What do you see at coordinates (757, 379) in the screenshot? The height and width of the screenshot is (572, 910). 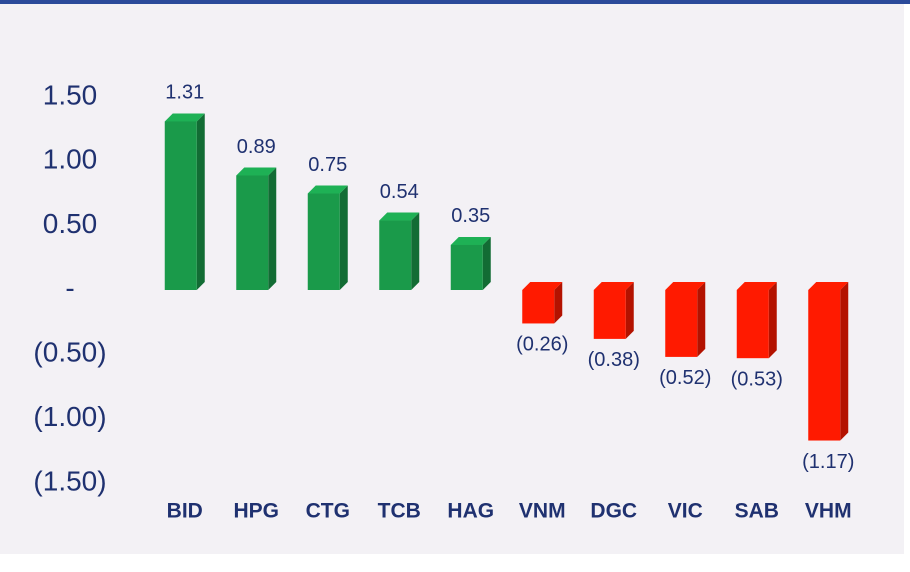 I see `value-label: (0.53)` at bounding box center [757, 379].